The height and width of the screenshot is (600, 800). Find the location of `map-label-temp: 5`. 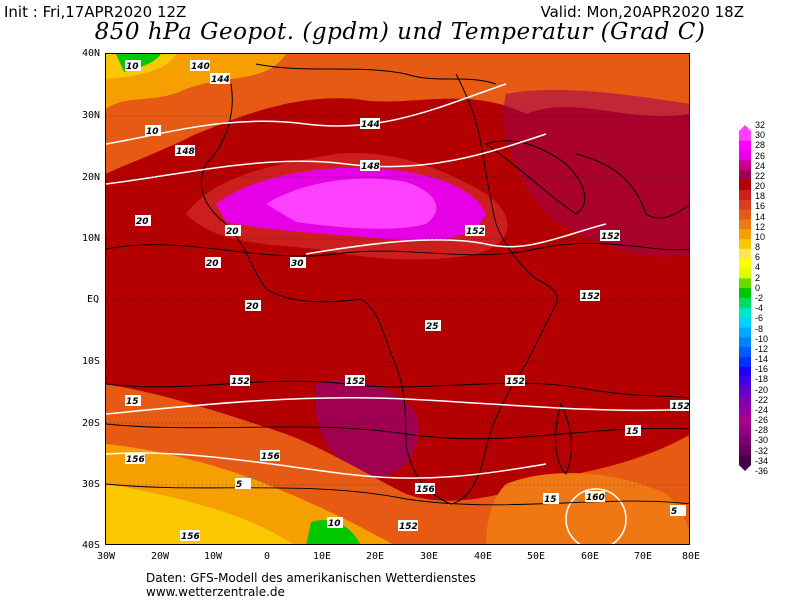

map-label-temp: 5 is located at coordinates (674, 512).